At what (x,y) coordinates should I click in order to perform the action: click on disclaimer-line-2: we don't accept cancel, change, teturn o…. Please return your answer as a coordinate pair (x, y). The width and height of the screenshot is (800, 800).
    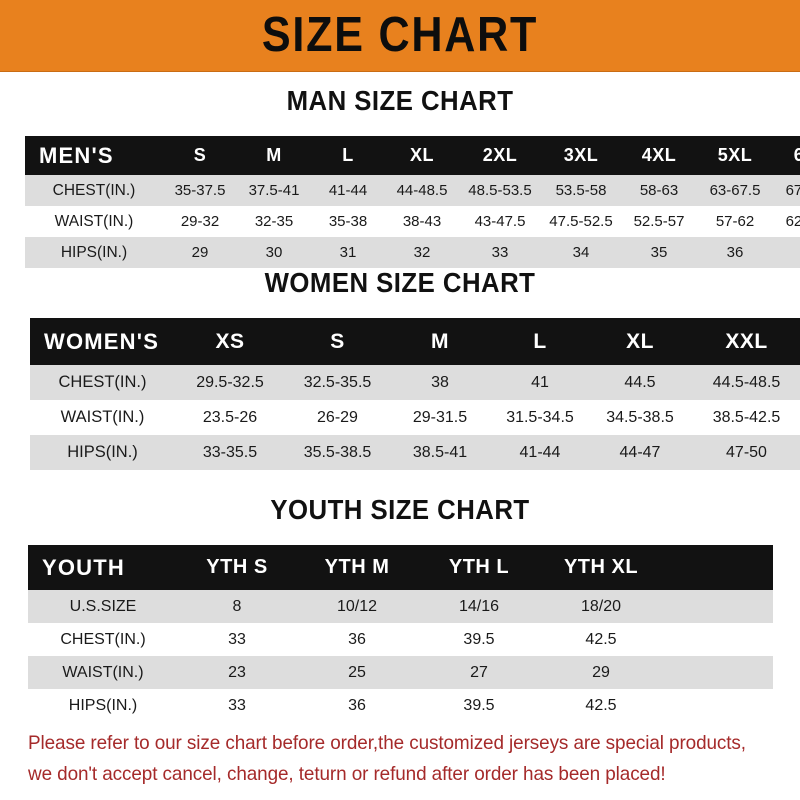
    Looking at the image, I should click on (347, 774).